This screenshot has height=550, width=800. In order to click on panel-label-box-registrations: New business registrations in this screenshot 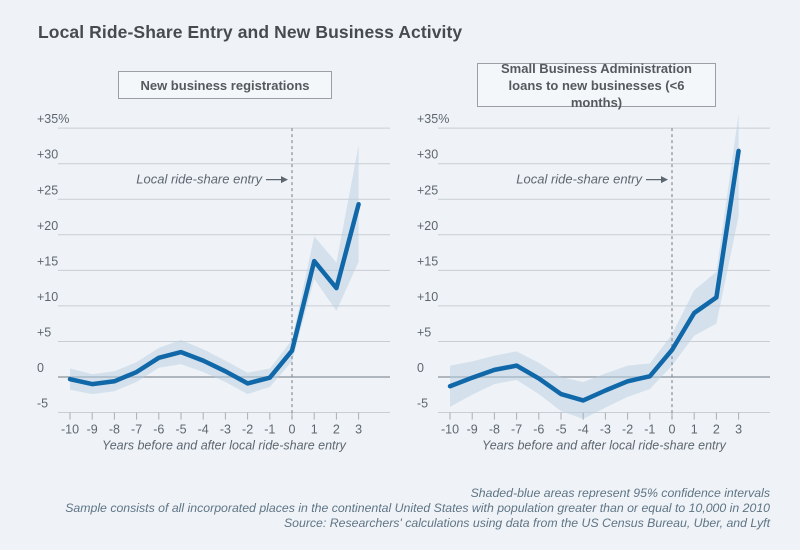, I will do `click(225, 85)`.